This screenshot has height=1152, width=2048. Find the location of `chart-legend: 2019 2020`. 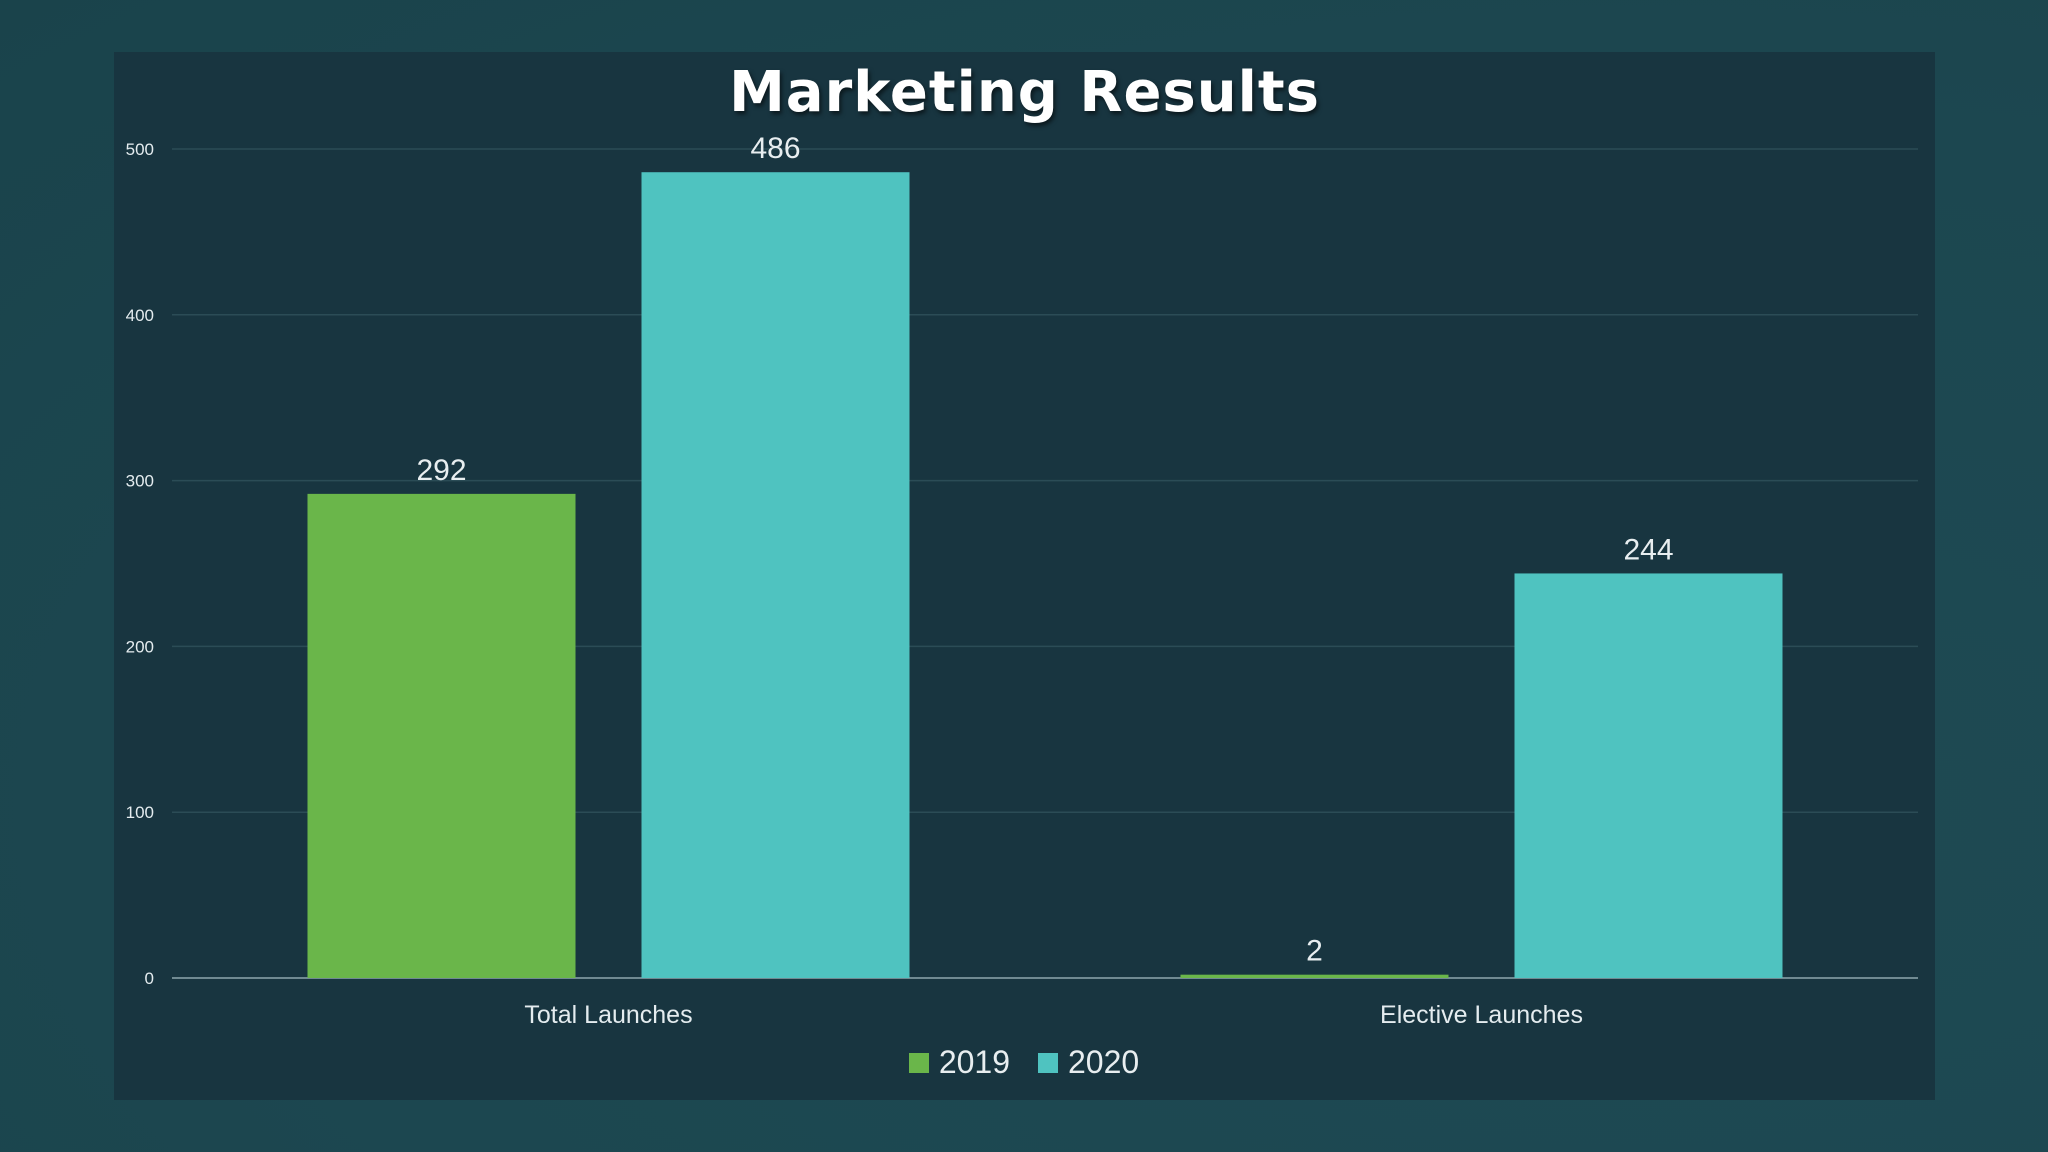

chart-legend: 2019 2020 is located at coordinates (1024, 1062).